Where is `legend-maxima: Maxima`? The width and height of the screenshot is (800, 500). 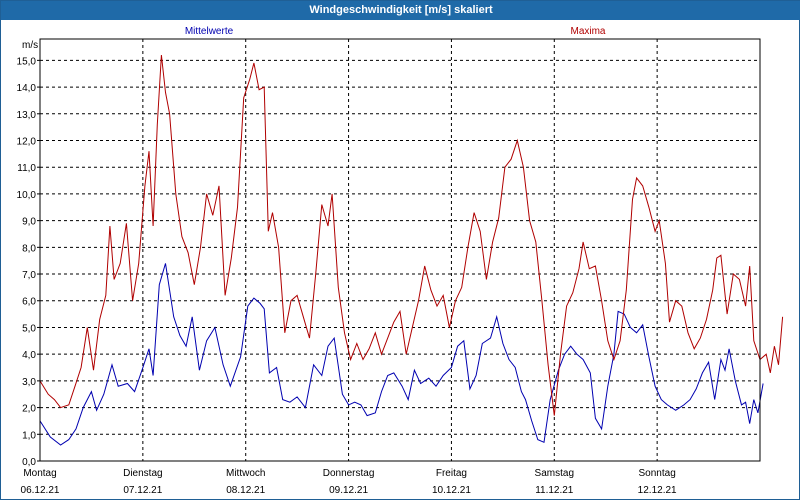
legend-maxima: Maxima is located at coordinates (587, 31).